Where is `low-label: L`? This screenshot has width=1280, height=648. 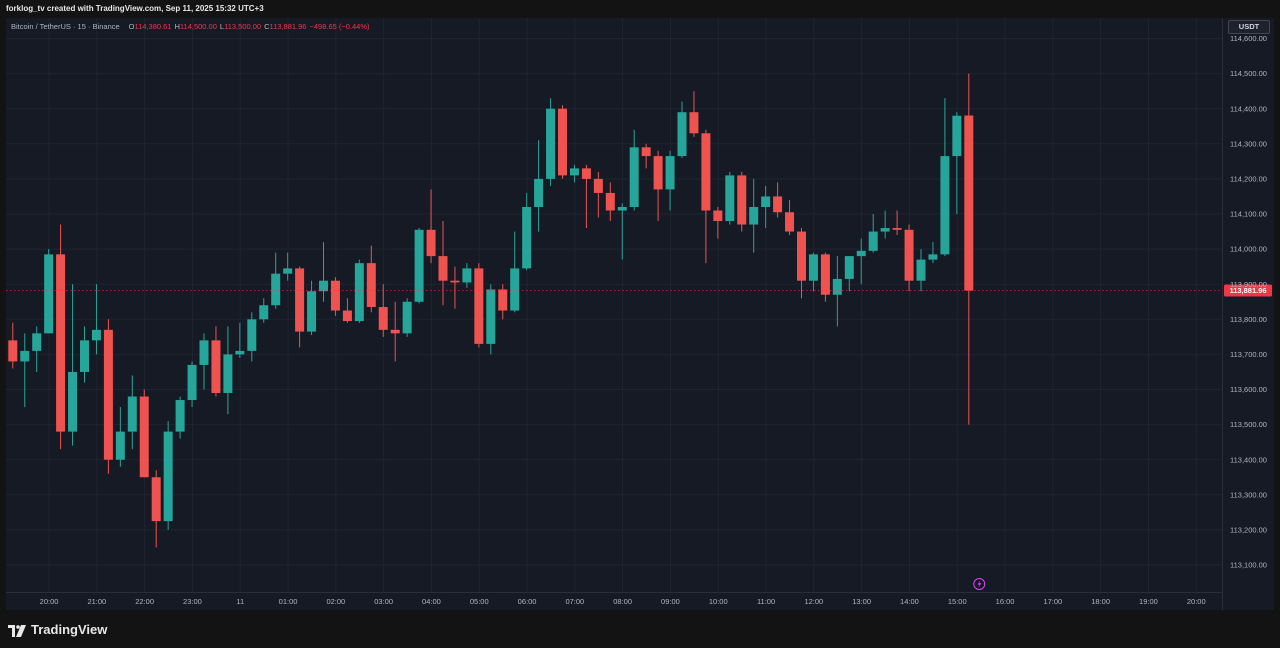 low-label: L is located at coordinates (222, 26).